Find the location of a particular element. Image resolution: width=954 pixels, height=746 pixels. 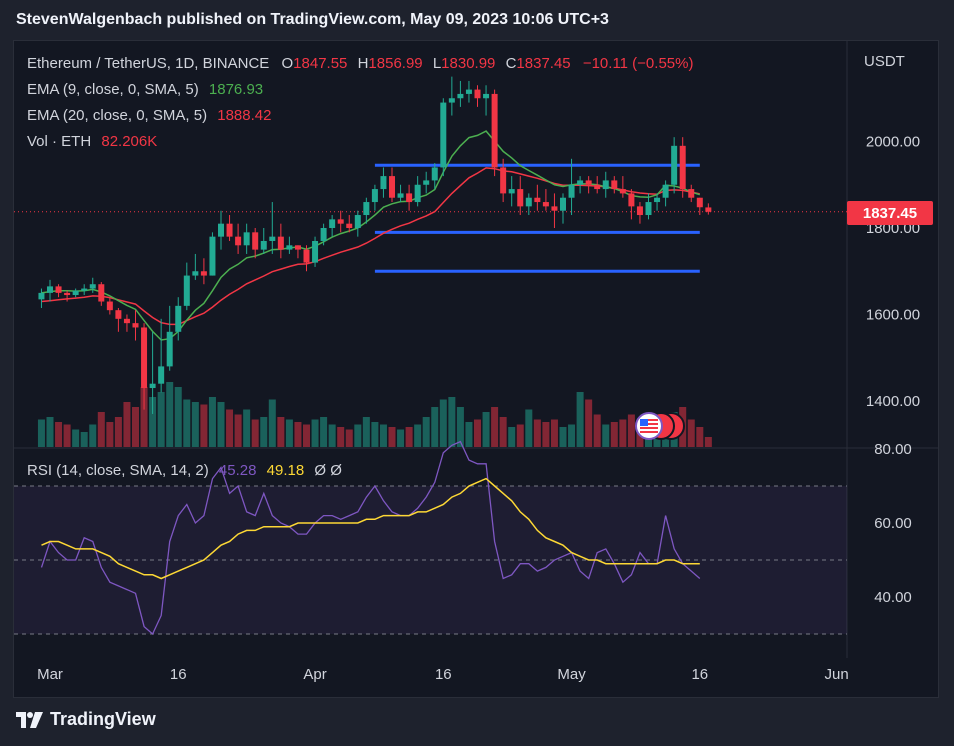

time-tick-label: Apr is located at coordinates (314, 674).